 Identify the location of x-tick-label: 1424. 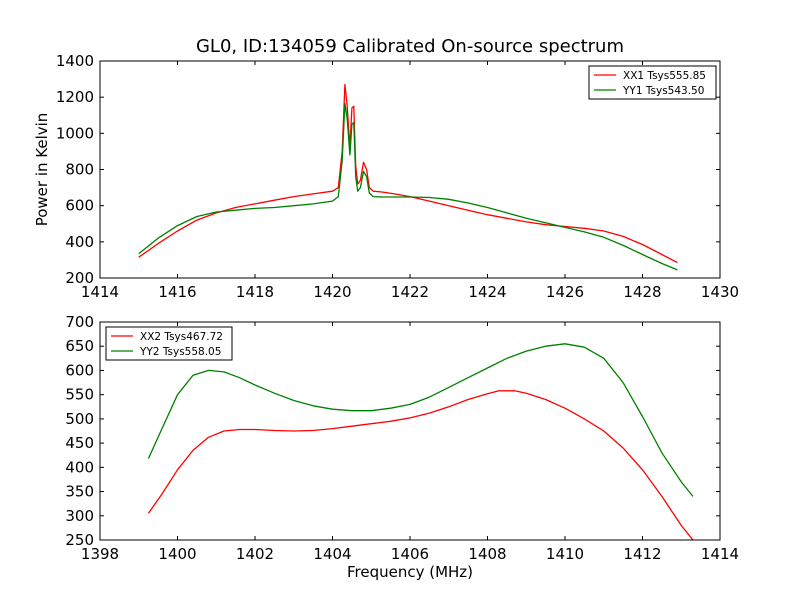
(487, 292).